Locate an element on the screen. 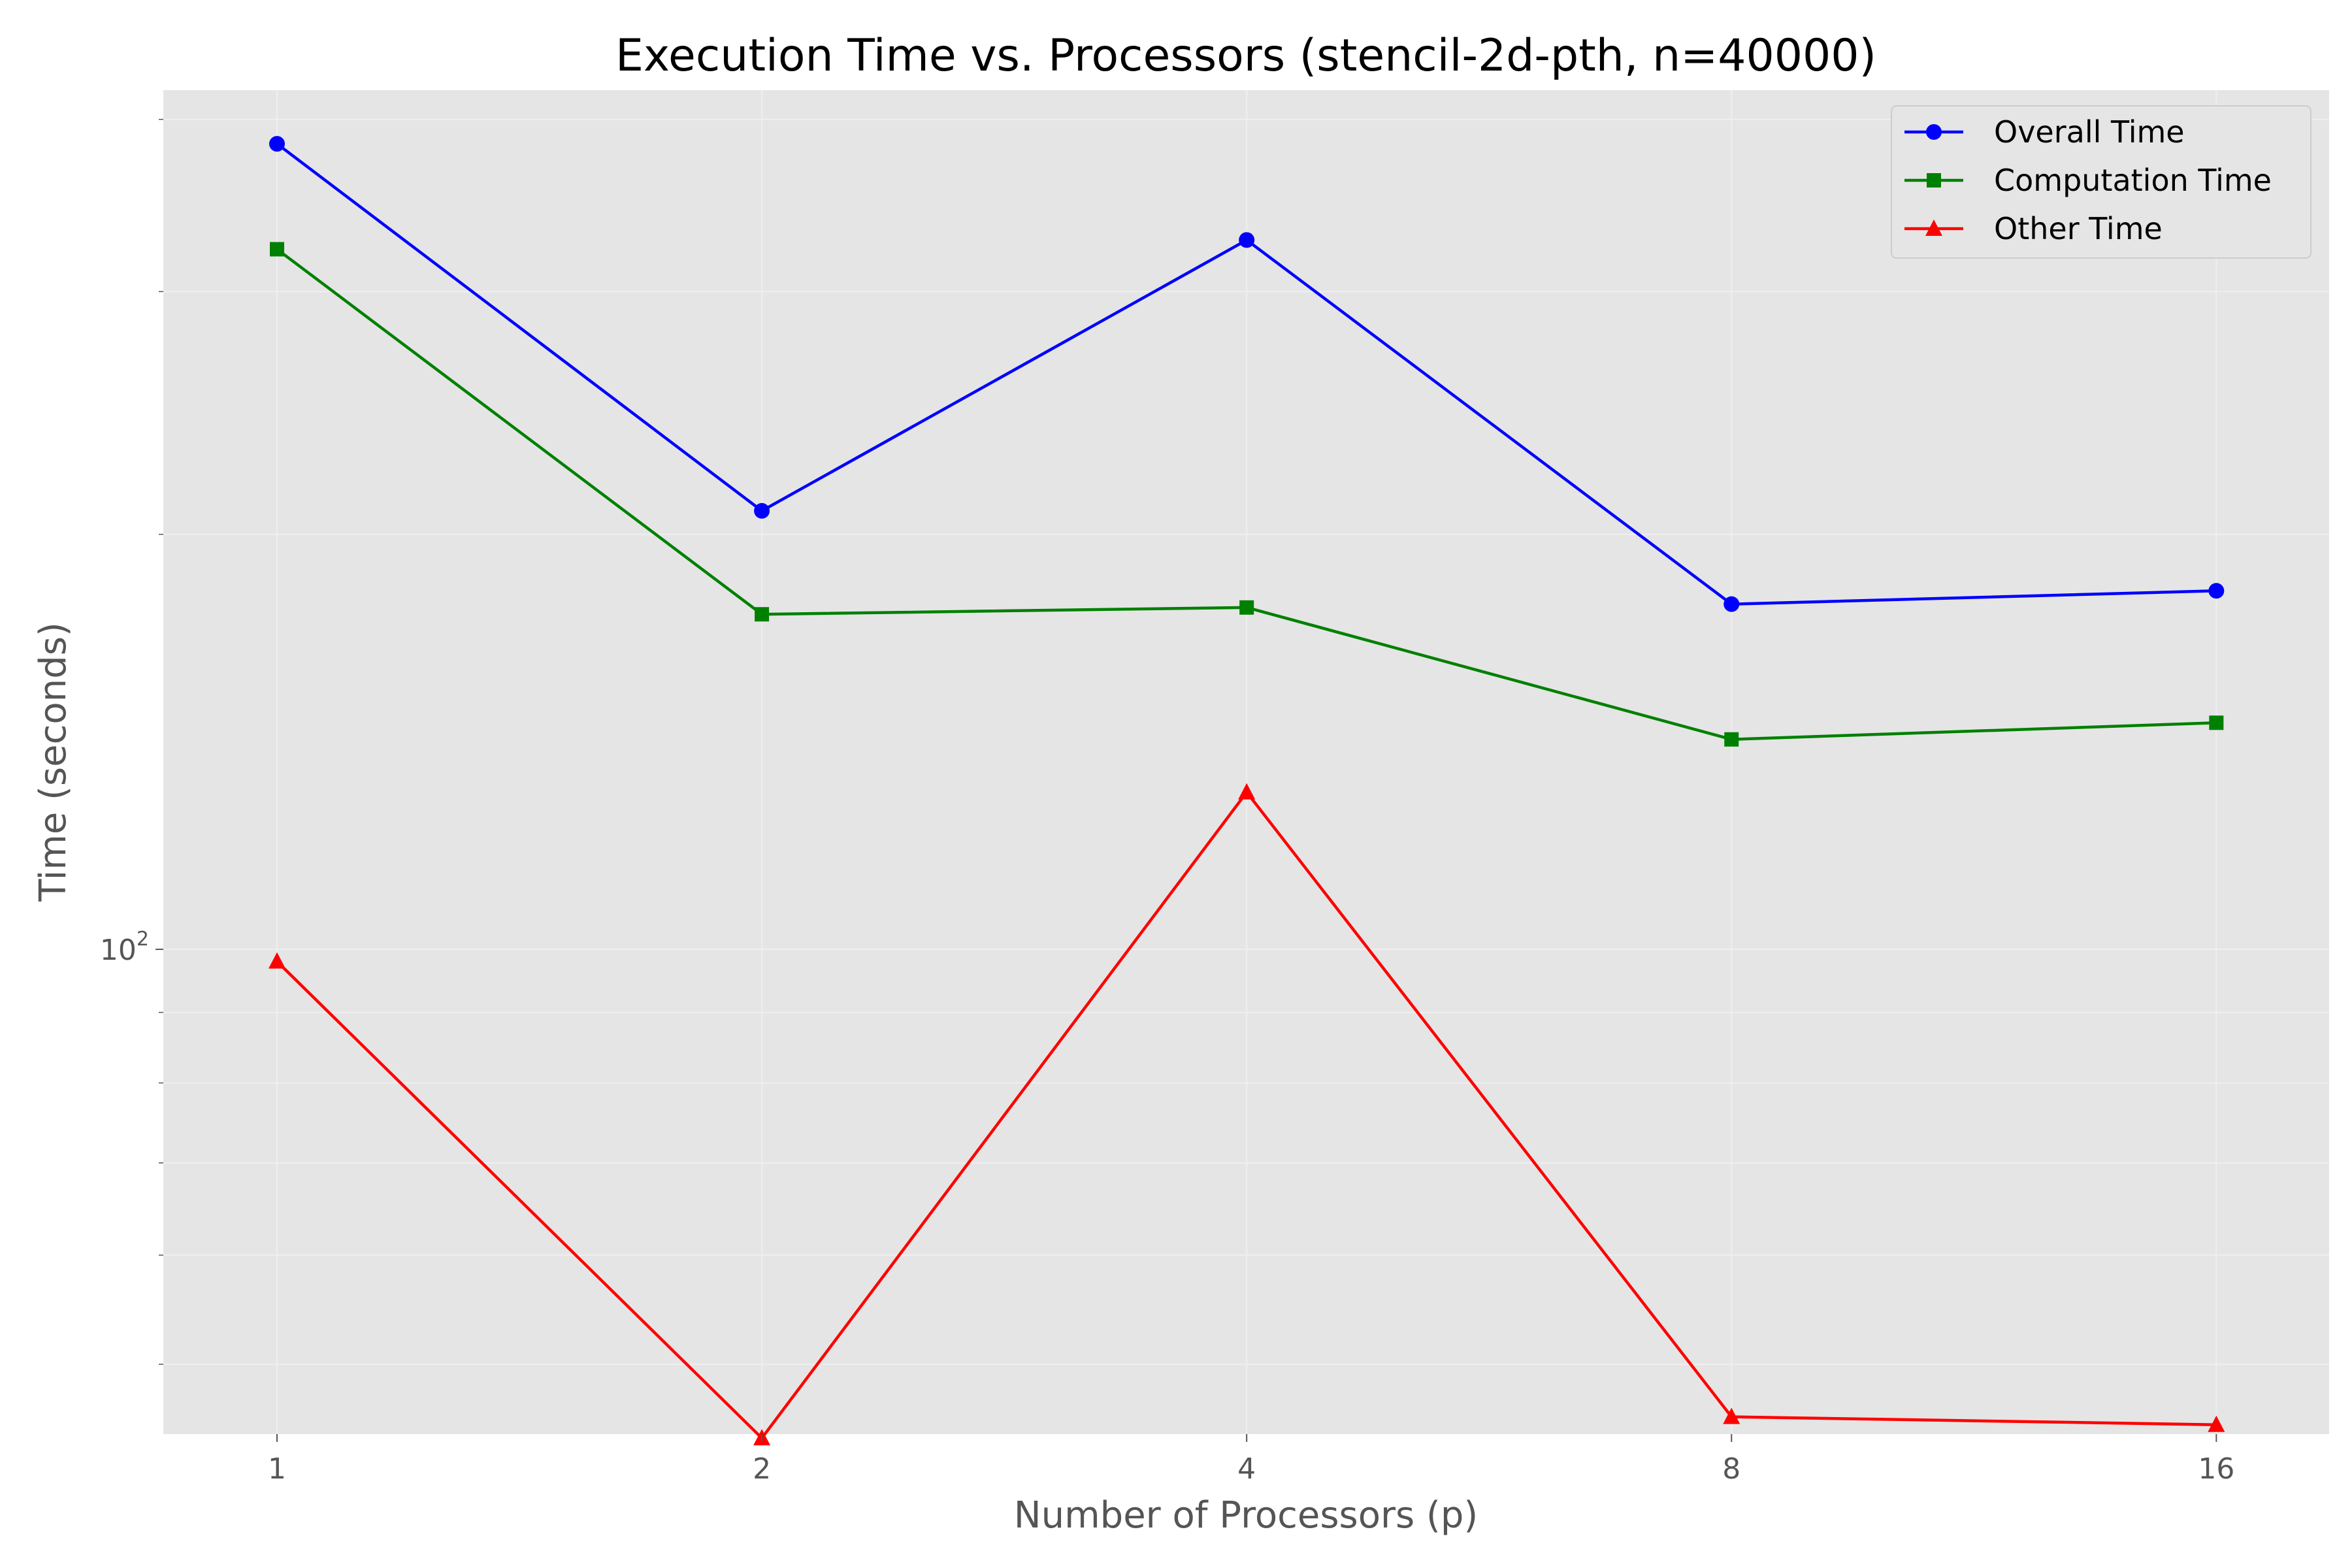 Image resolution: width=2352 pixels, height=1568 pixels. legend-entry: Other Time is located at coordinates (2033, 228).